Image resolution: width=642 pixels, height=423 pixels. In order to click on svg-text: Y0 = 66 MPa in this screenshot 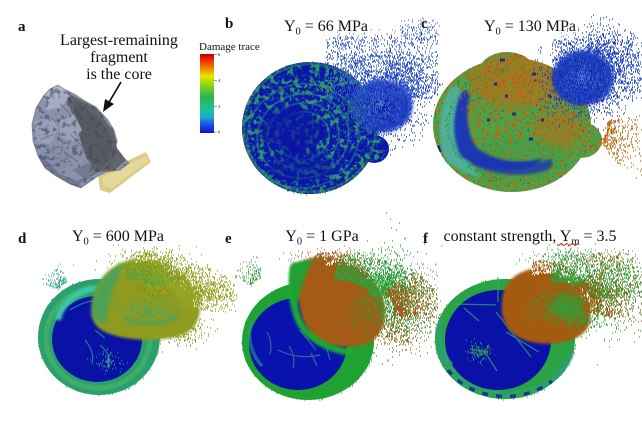, I will do `click(326, 28)`.